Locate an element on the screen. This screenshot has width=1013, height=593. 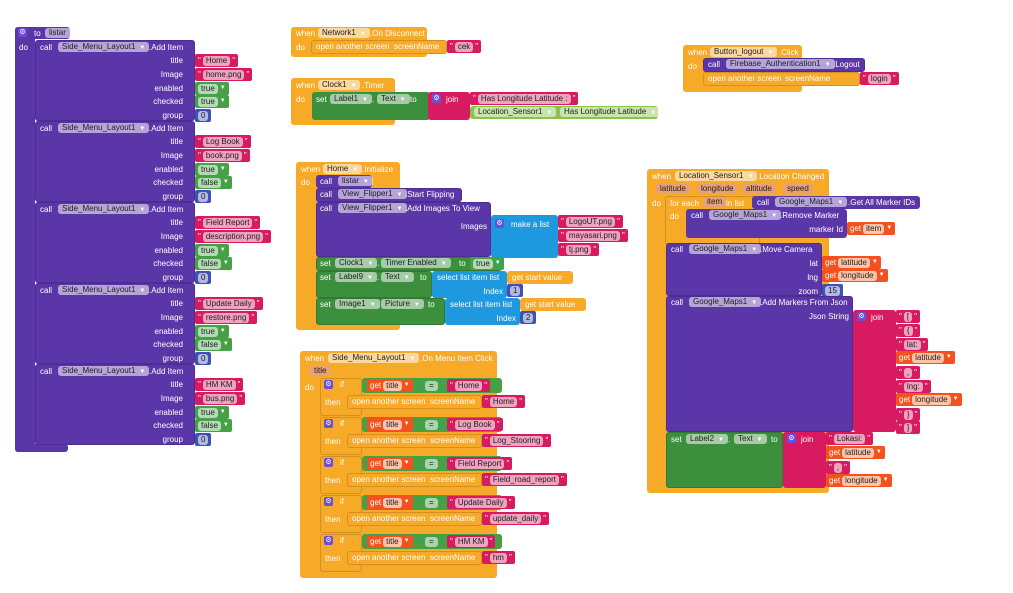
text-literal: " Update Daily " is located at coordinates (481, 502).